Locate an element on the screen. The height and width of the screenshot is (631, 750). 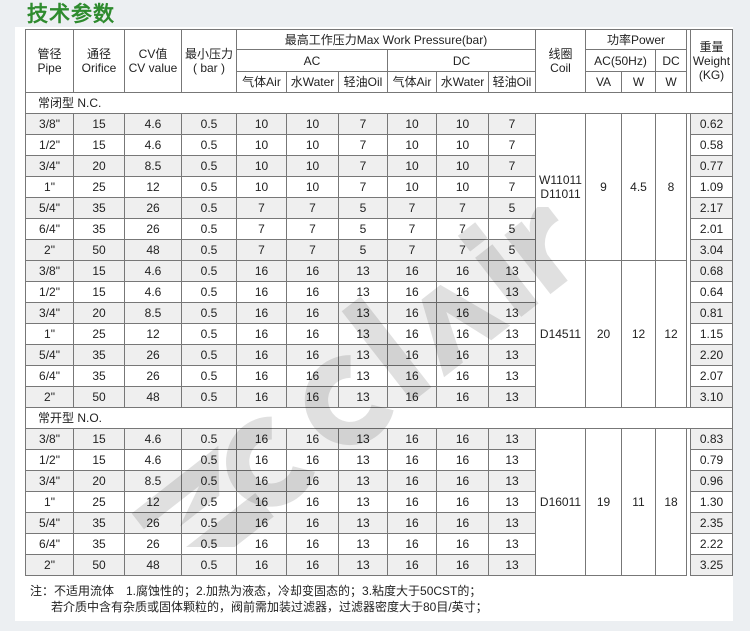
weight-cell: 3.10 is located at coordinates (711, 397).